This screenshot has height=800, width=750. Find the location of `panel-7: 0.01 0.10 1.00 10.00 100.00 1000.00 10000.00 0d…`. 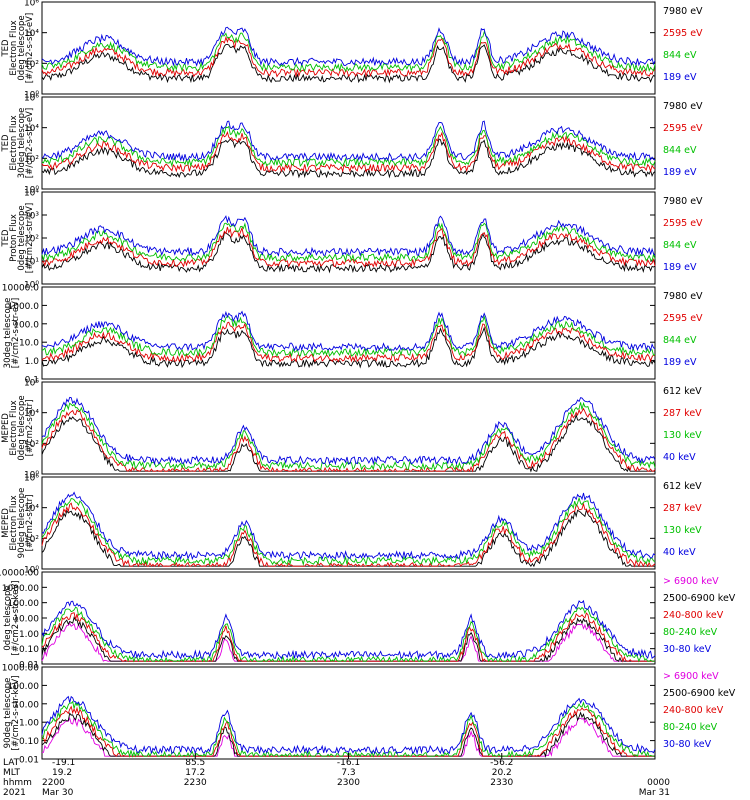

panel-7: 0.01 0.10 1.00 10.00 100.00 1000.00 10000.00 0d… is located at coordinates (368, 620).